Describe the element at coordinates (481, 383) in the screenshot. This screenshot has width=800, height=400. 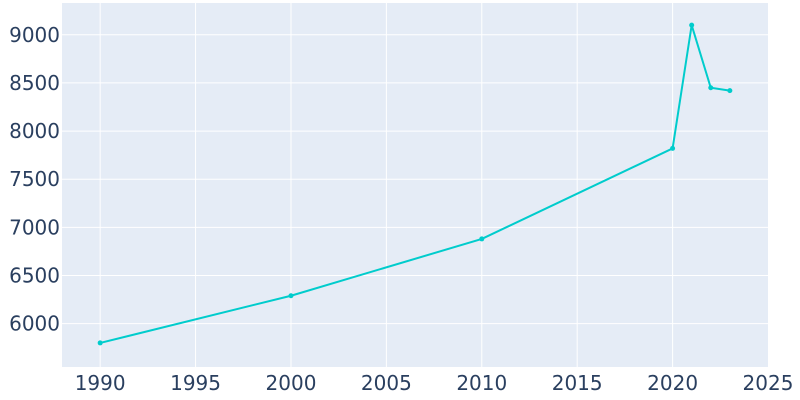
I see `x-tick-label: 2010` at that location.